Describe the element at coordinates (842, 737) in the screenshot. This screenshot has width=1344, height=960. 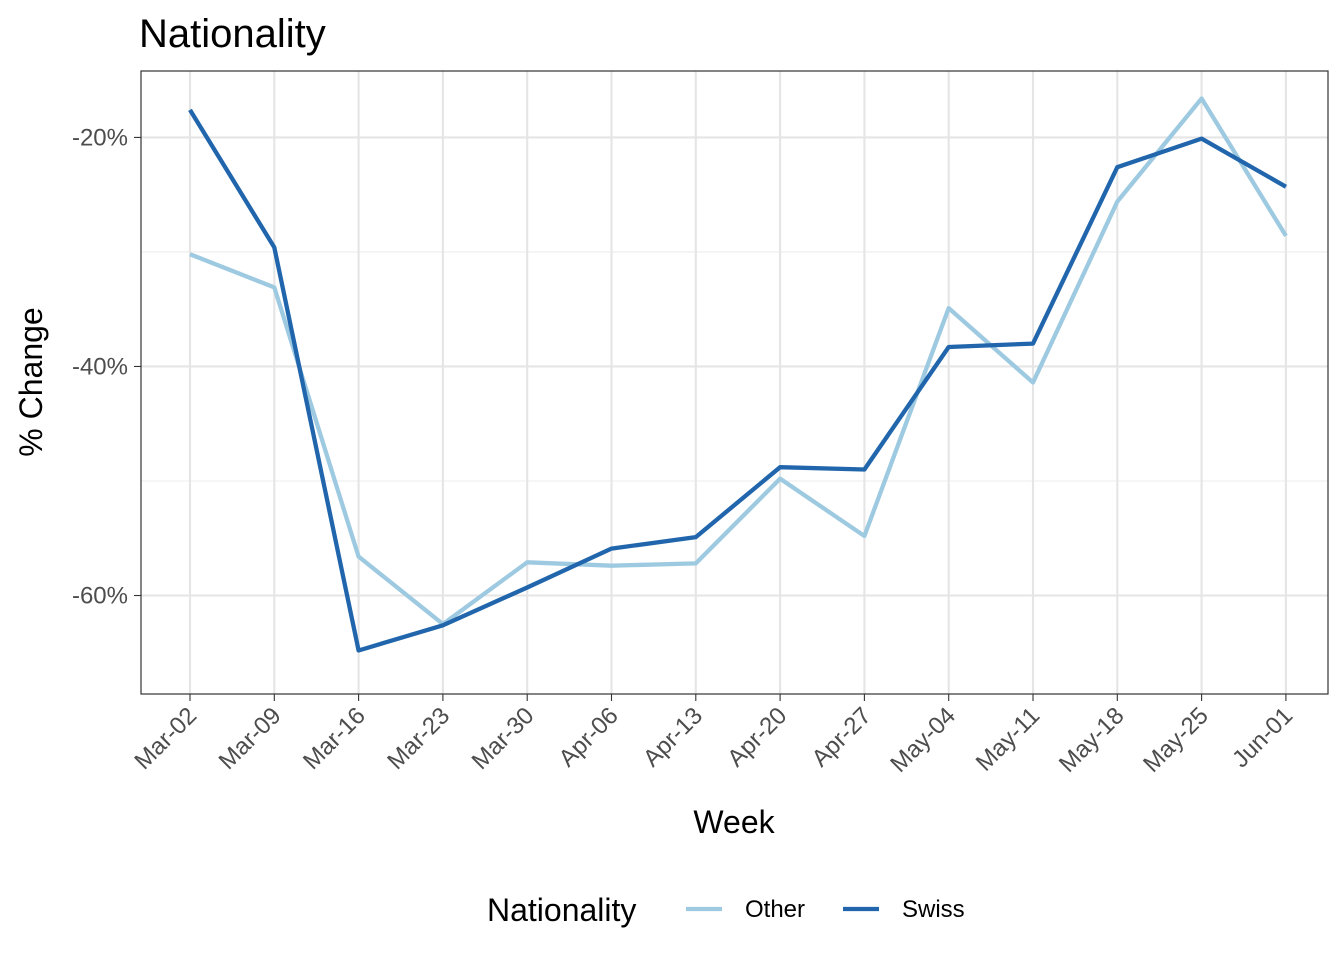
I see `x-tick-label: Apr-27` at that location.